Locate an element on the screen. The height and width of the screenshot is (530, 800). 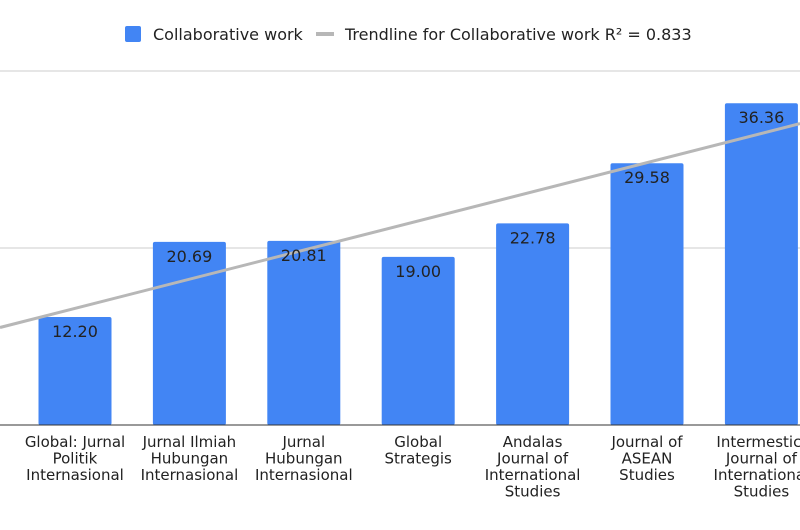
data-label: 12.20 is located at coordinates (75, 331).